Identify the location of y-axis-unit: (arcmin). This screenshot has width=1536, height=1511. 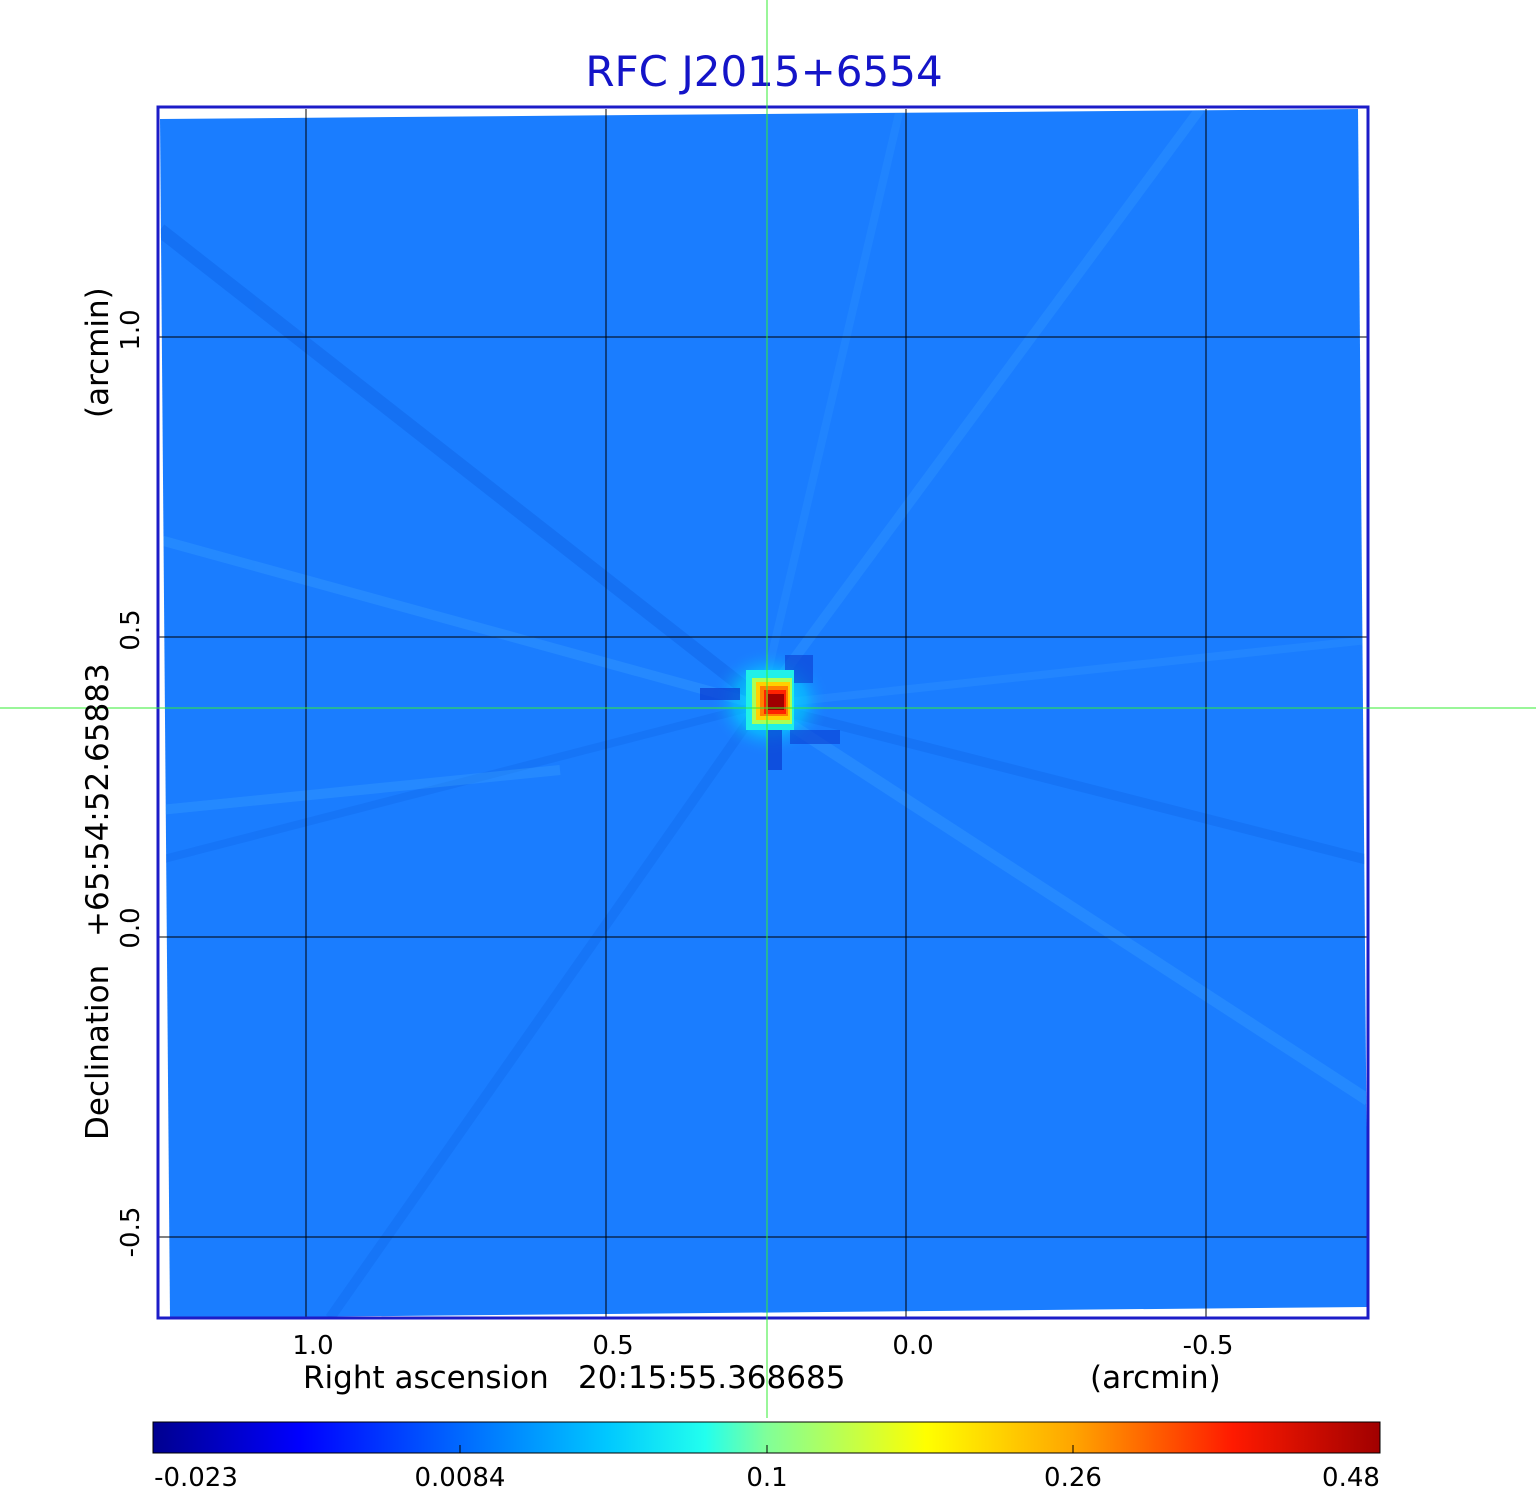
(98, 352).